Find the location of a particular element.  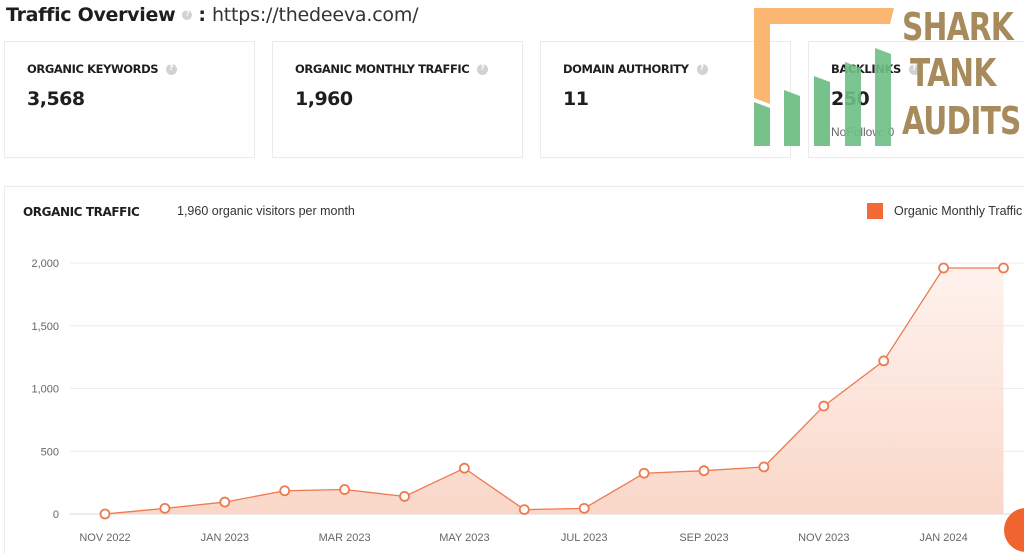

svg-text: 1,000 is located at coordinates (45, 390).